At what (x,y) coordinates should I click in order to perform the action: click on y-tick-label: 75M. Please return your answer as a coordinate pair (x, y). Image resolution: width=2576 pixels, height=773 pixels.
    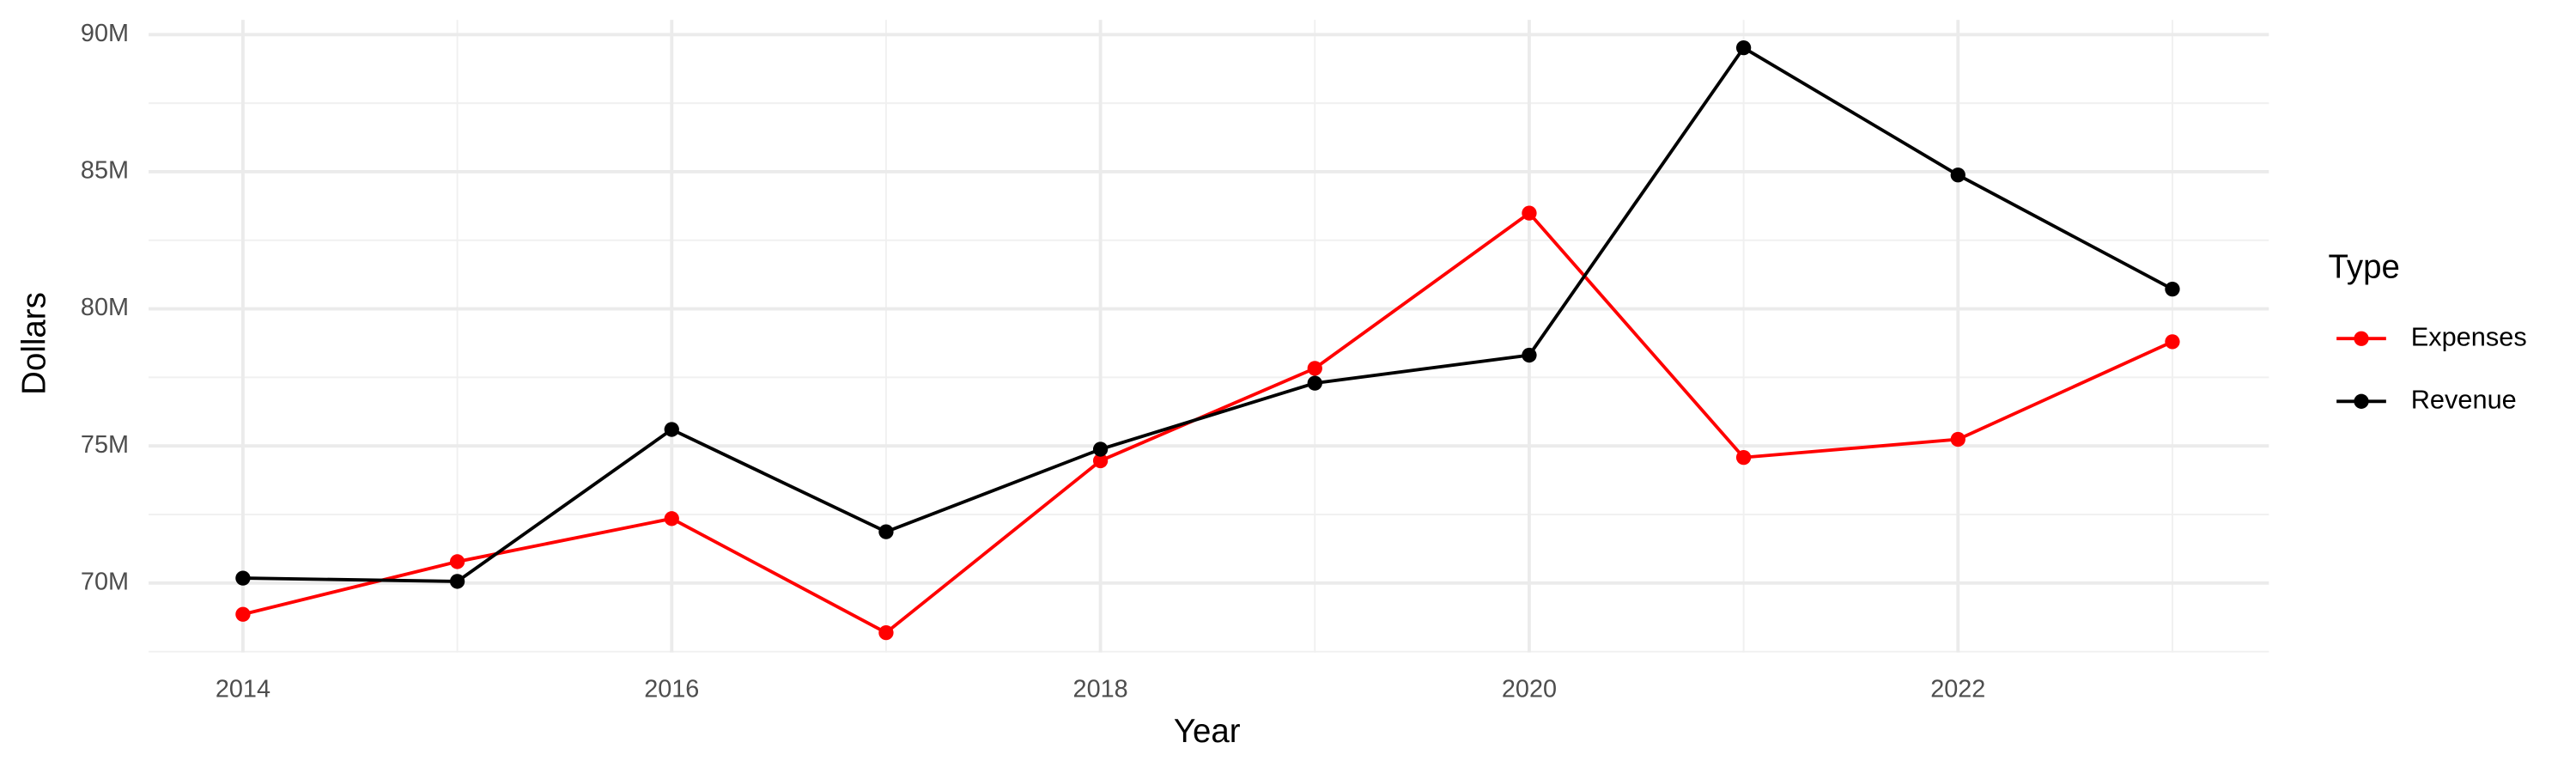
    Looking at the image, I should click on (105, 445).